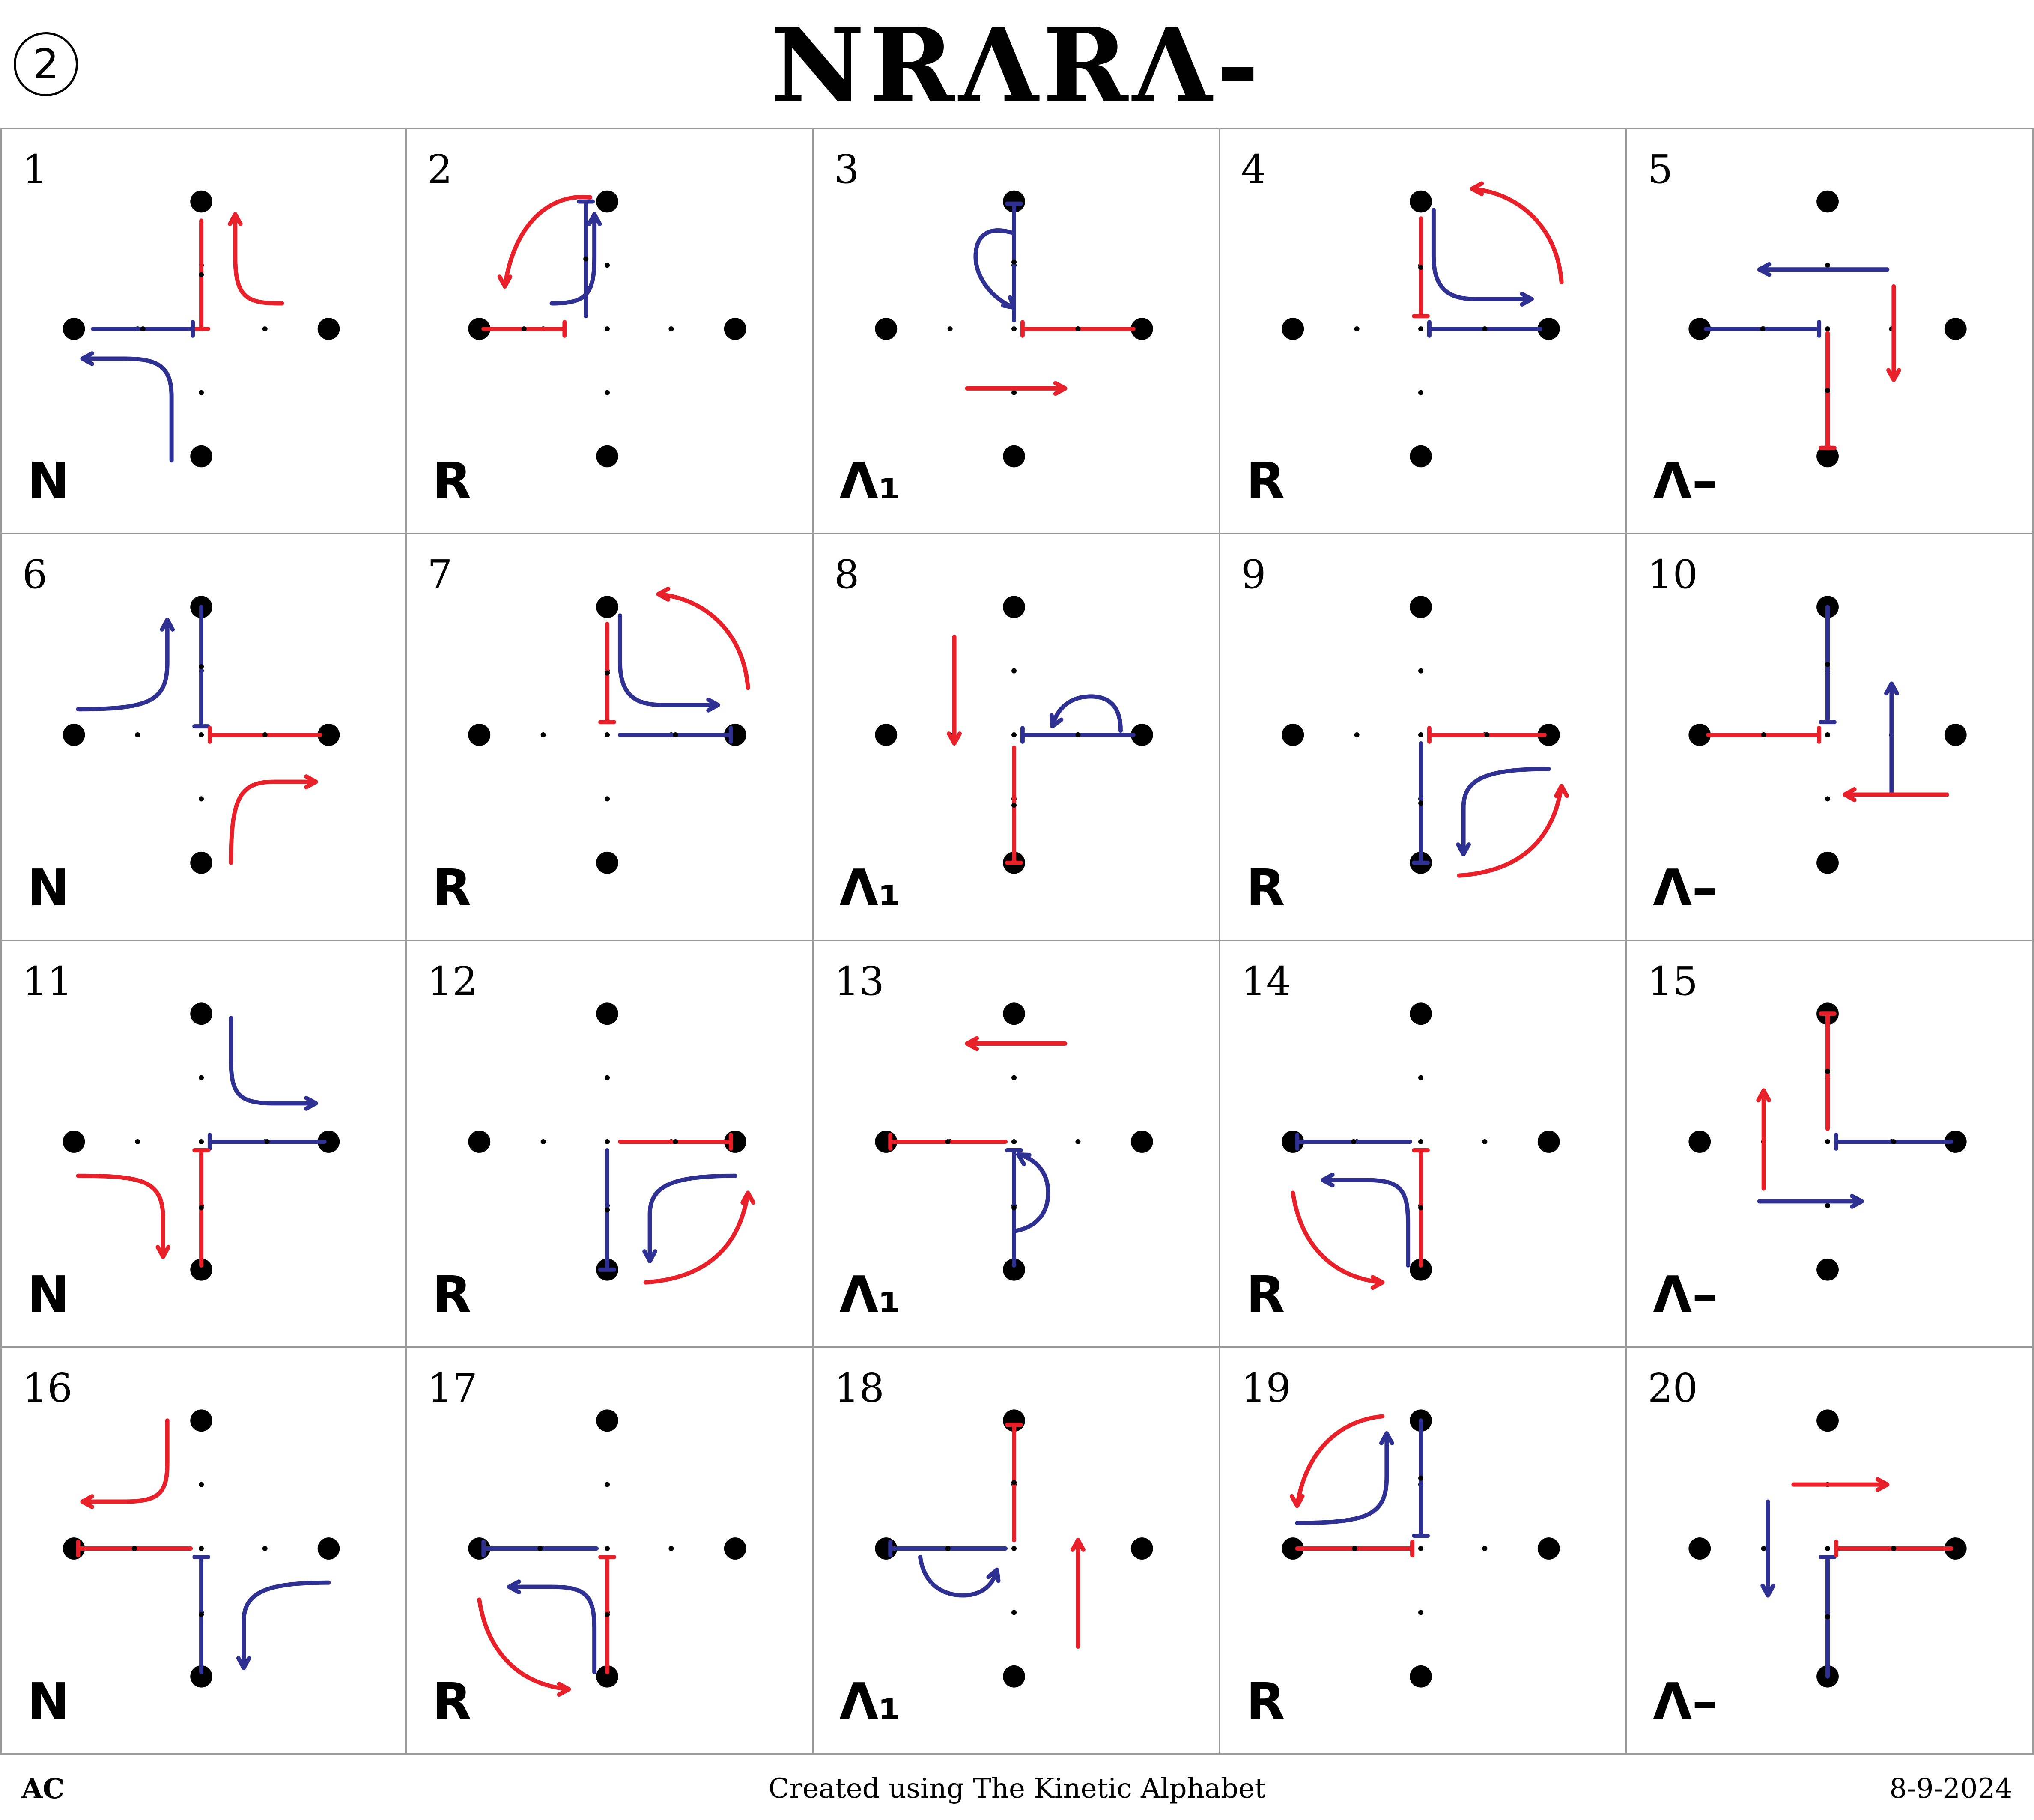 The height and width of the screenshot is (1820, 2034). I want to click on panel-number: 2, so click(440, 169).